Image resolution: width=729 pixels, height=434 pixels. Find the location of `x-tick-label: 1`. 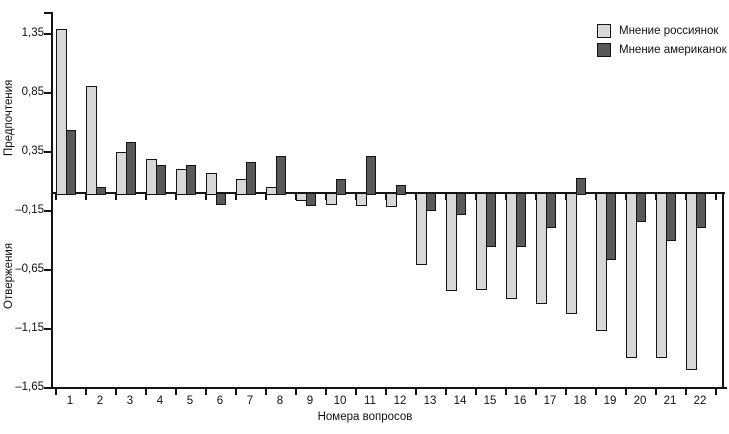

x-tick-label: 1 is located at coordinates (70, 401).